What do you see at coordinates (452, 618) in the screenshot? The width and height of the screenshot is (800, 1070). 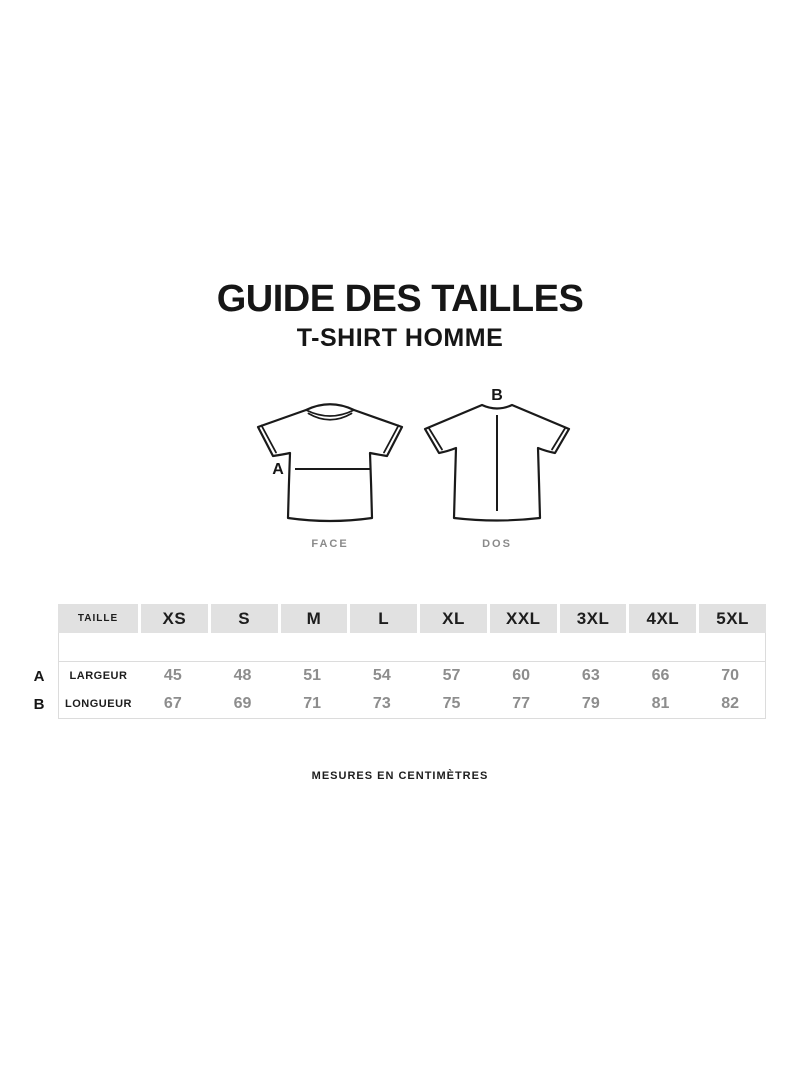 I see `col-header-xl: XL` at bounding box center [452, 618].